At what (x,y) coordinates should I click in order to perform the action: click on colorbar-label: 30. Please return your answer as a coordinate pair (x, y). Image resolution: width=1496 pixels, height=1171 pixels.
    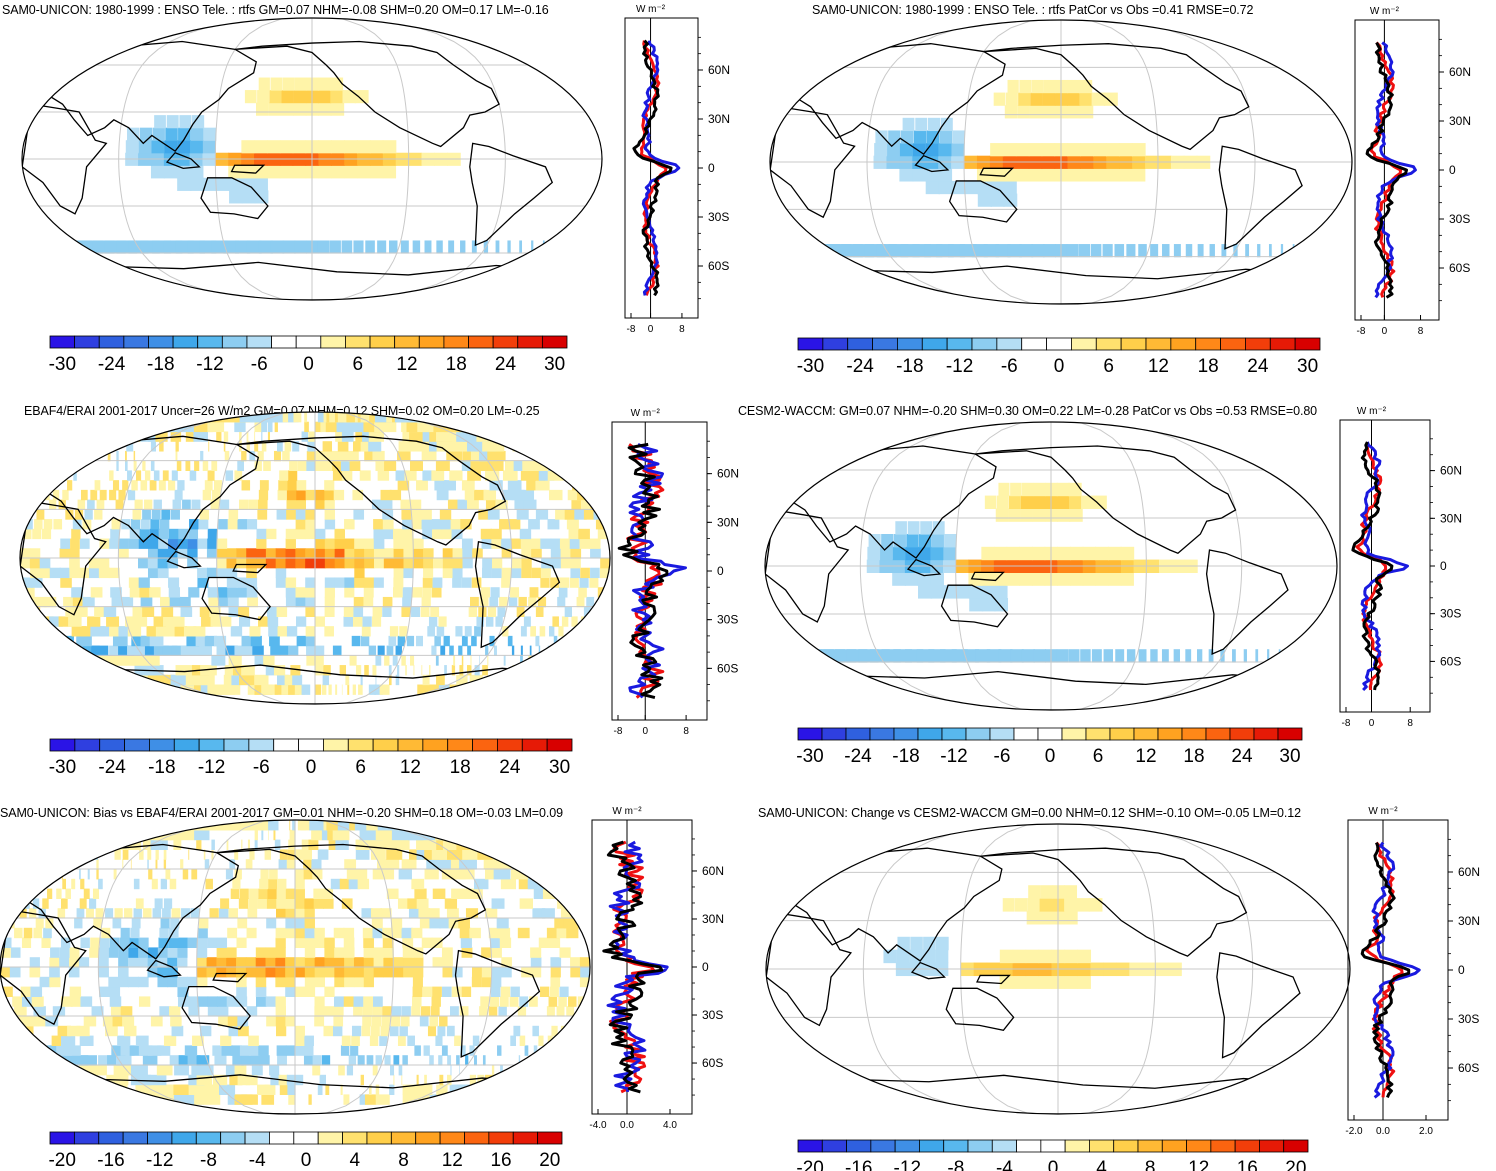
    Looking at the image, I should click on (1307, 366).